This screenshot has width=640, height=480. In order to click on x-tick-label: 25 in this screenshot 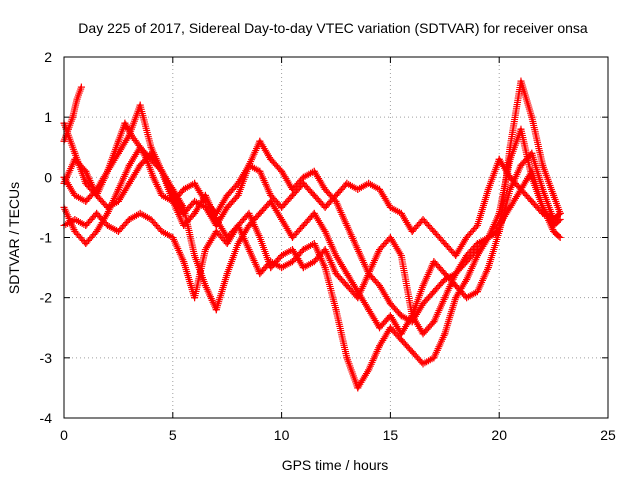, I will do `click(608, 435)`.